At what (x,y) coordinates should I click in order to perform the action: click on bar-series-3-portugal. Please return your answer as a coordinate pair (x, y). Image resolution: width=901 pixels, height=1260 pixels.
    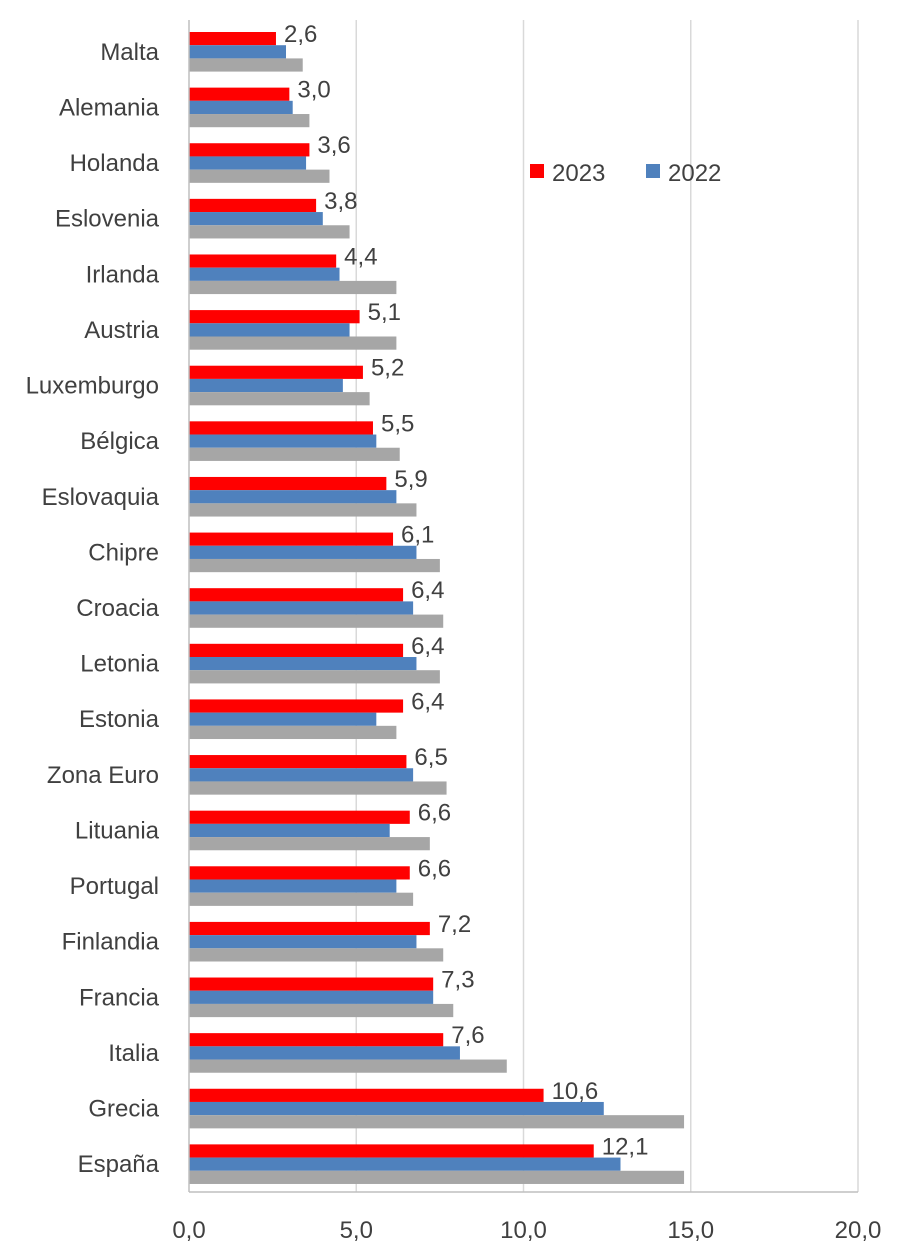
    Looking at the image, I should click on (301, 899).